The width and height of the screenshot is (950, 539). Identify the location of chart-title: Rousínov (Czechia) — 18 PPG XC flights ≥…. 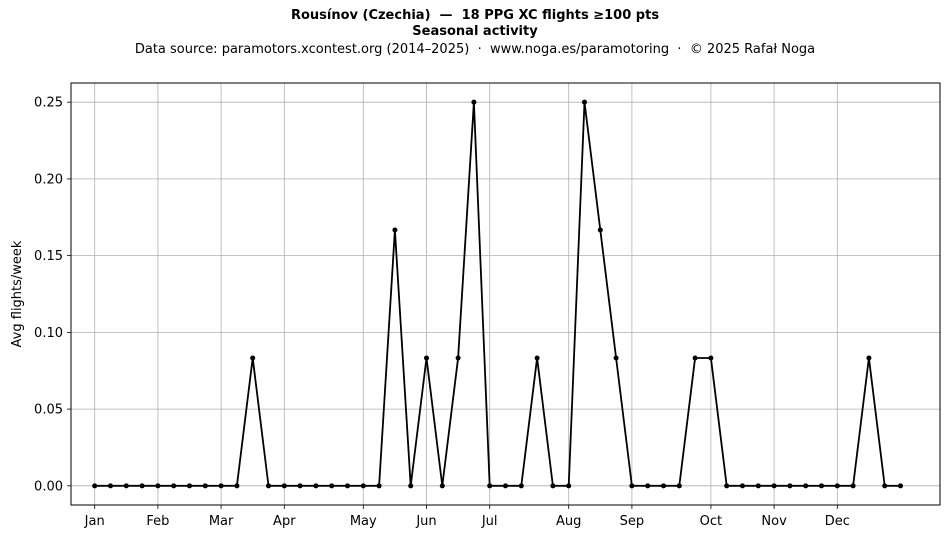
(475, 15).